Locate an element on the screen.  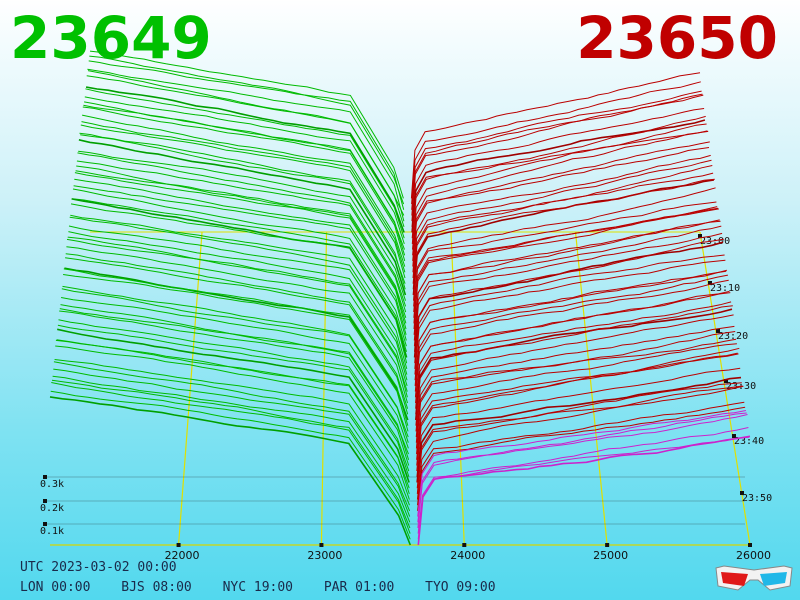
time-tick-label: 23:20 is located at coordinates (733, 336).